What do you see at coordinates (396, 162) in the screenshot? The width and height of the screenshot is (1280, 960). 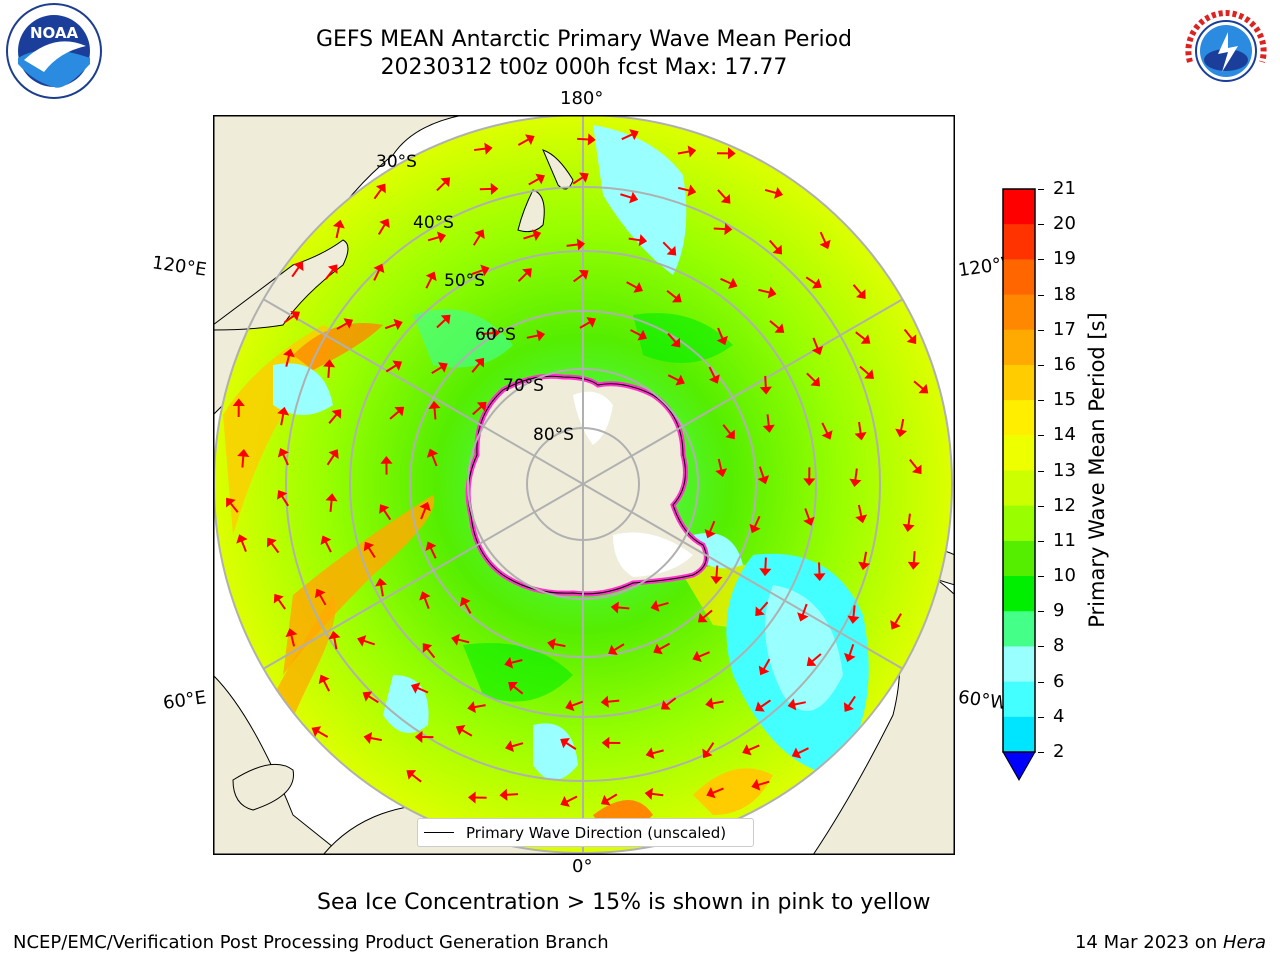 I see `lat-label-30s: 30°S` at bounding box center [396, 162].